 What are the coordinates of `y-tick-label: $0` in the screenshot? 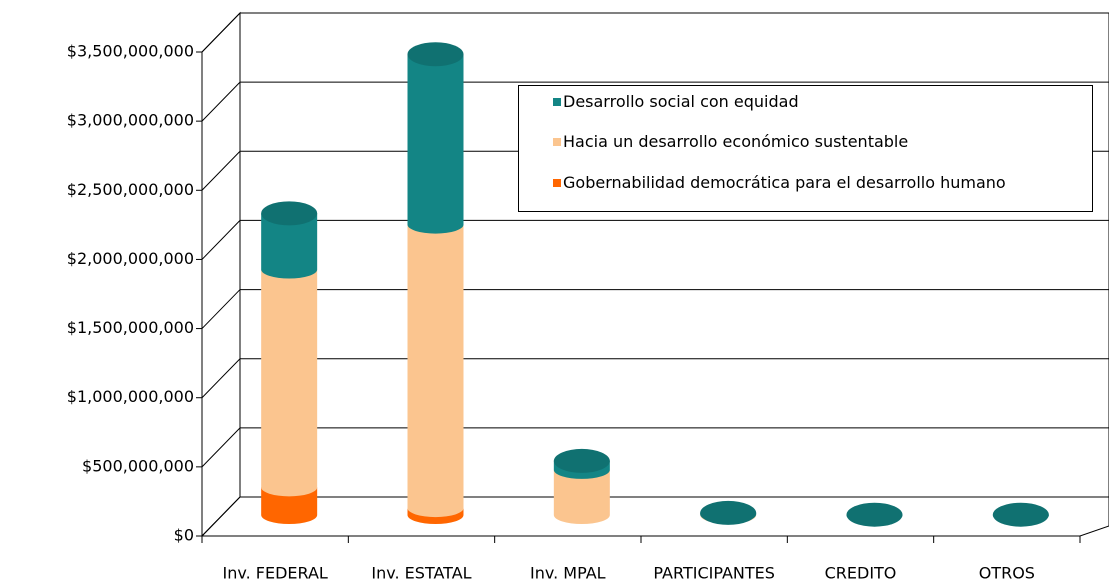 It's located at (184, 535).